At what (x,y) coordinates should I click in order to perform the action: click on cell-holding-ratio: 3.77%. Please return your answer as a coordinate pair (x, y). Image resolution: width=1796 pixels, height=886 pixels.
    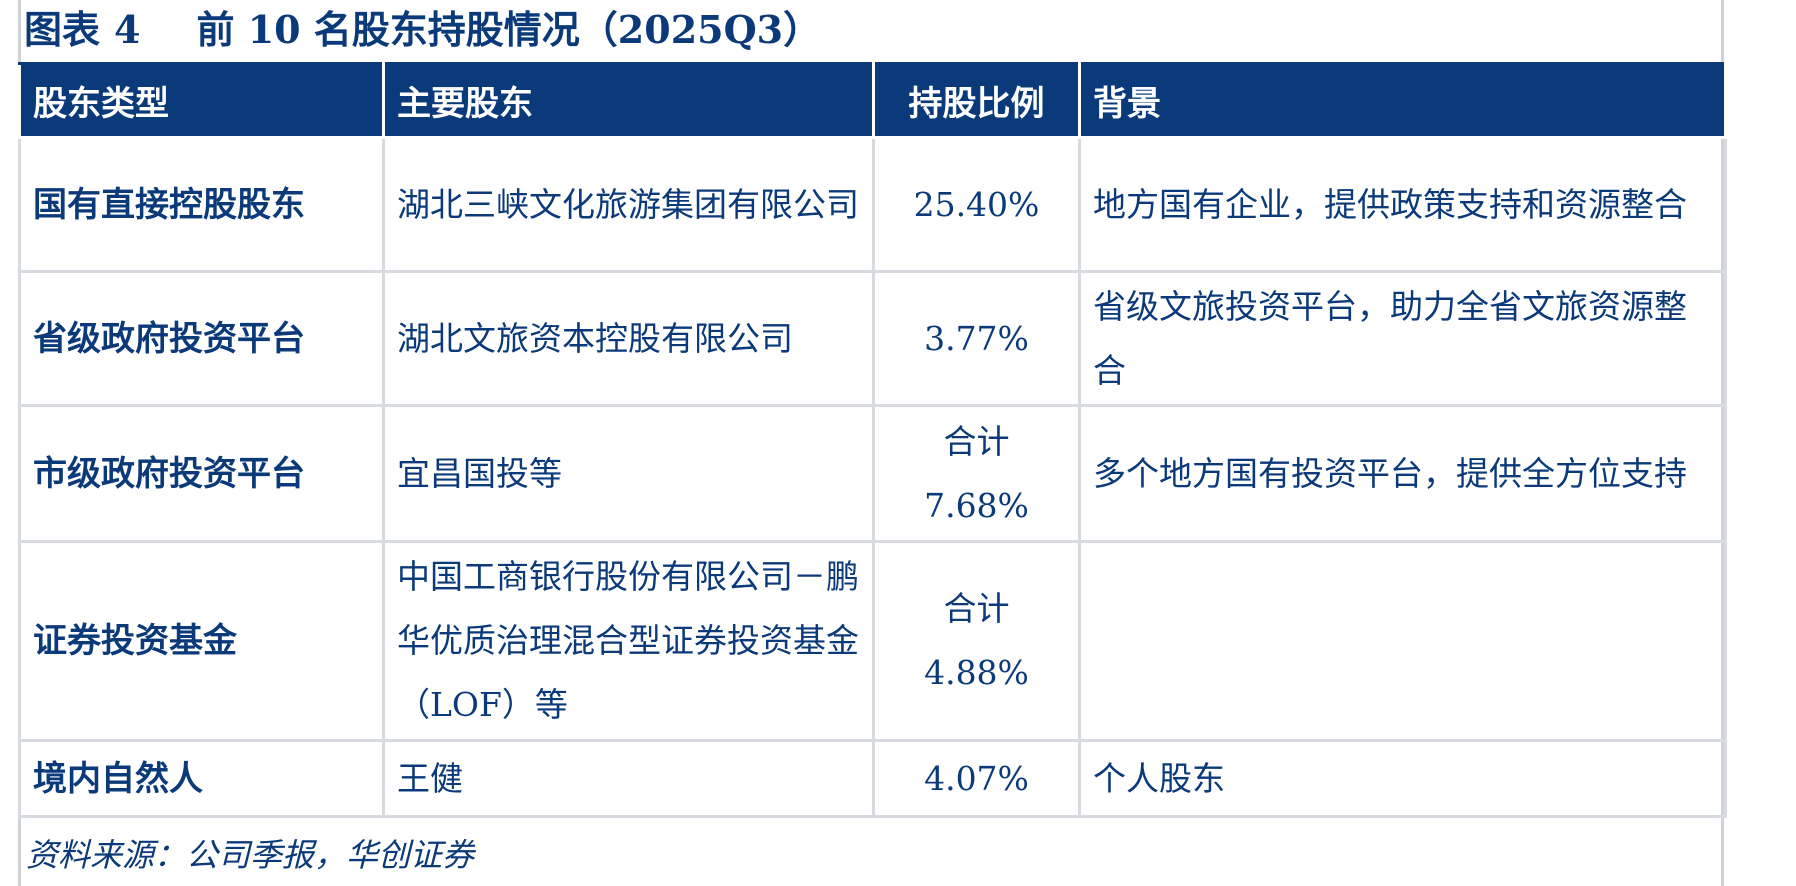
    Looking at the image, I should click on (976, 338).